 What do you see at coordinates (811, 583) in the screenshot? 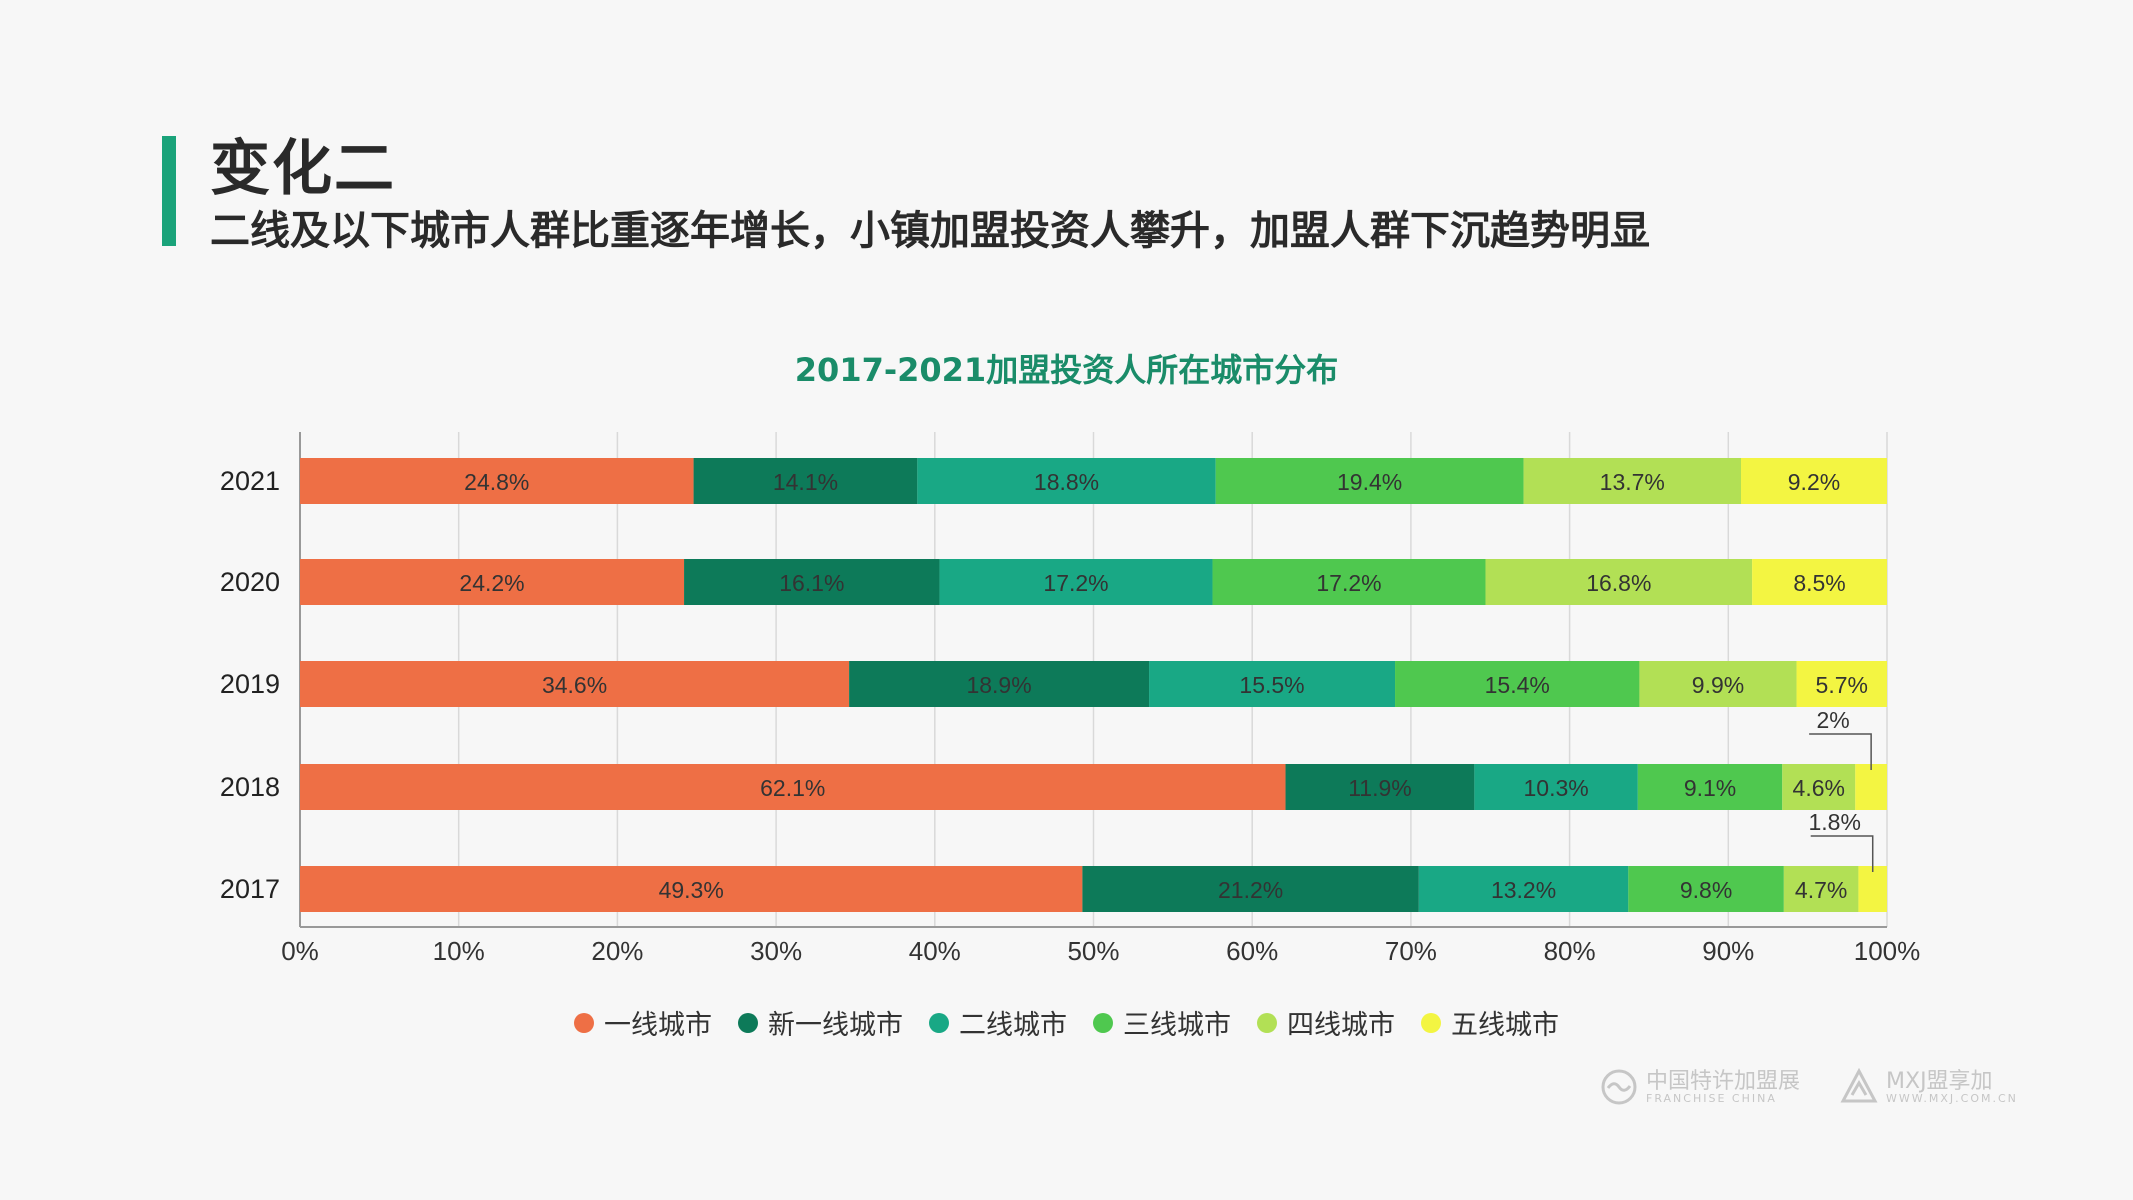
I see `data-label: 16.1%` at bounding box center [811, 583].